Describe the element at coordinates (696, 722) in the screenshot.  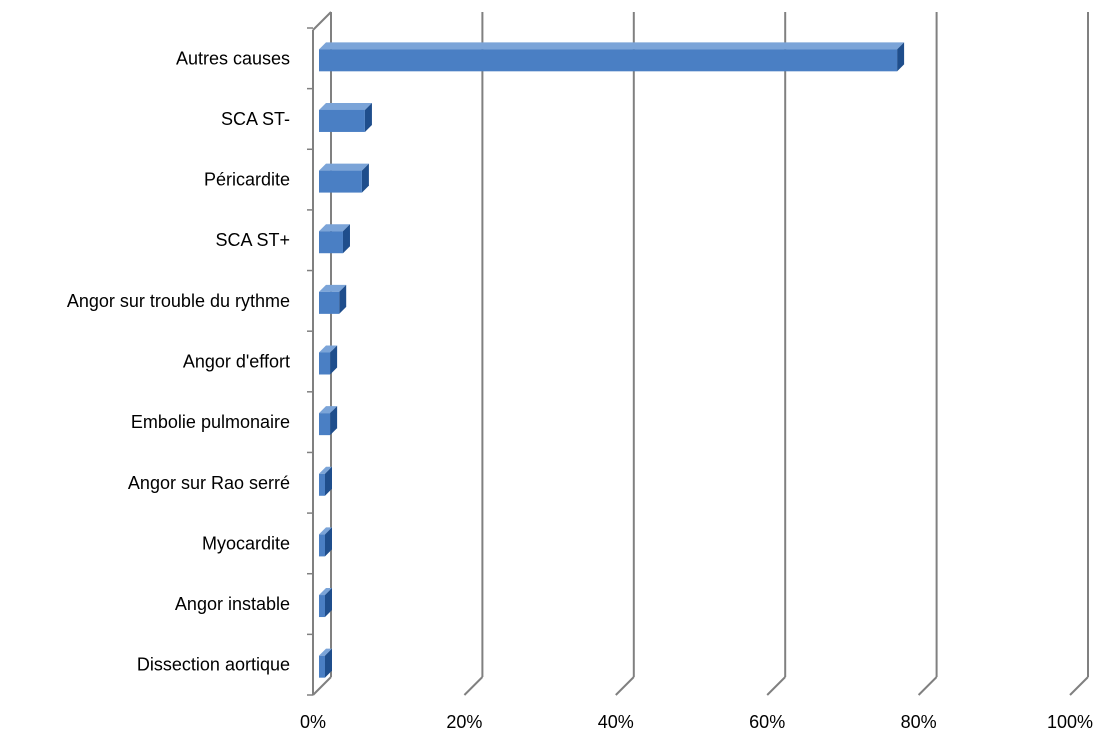
I see `x-tick-labels: 0% 20% 40% 60% 80% 100%` at that location.